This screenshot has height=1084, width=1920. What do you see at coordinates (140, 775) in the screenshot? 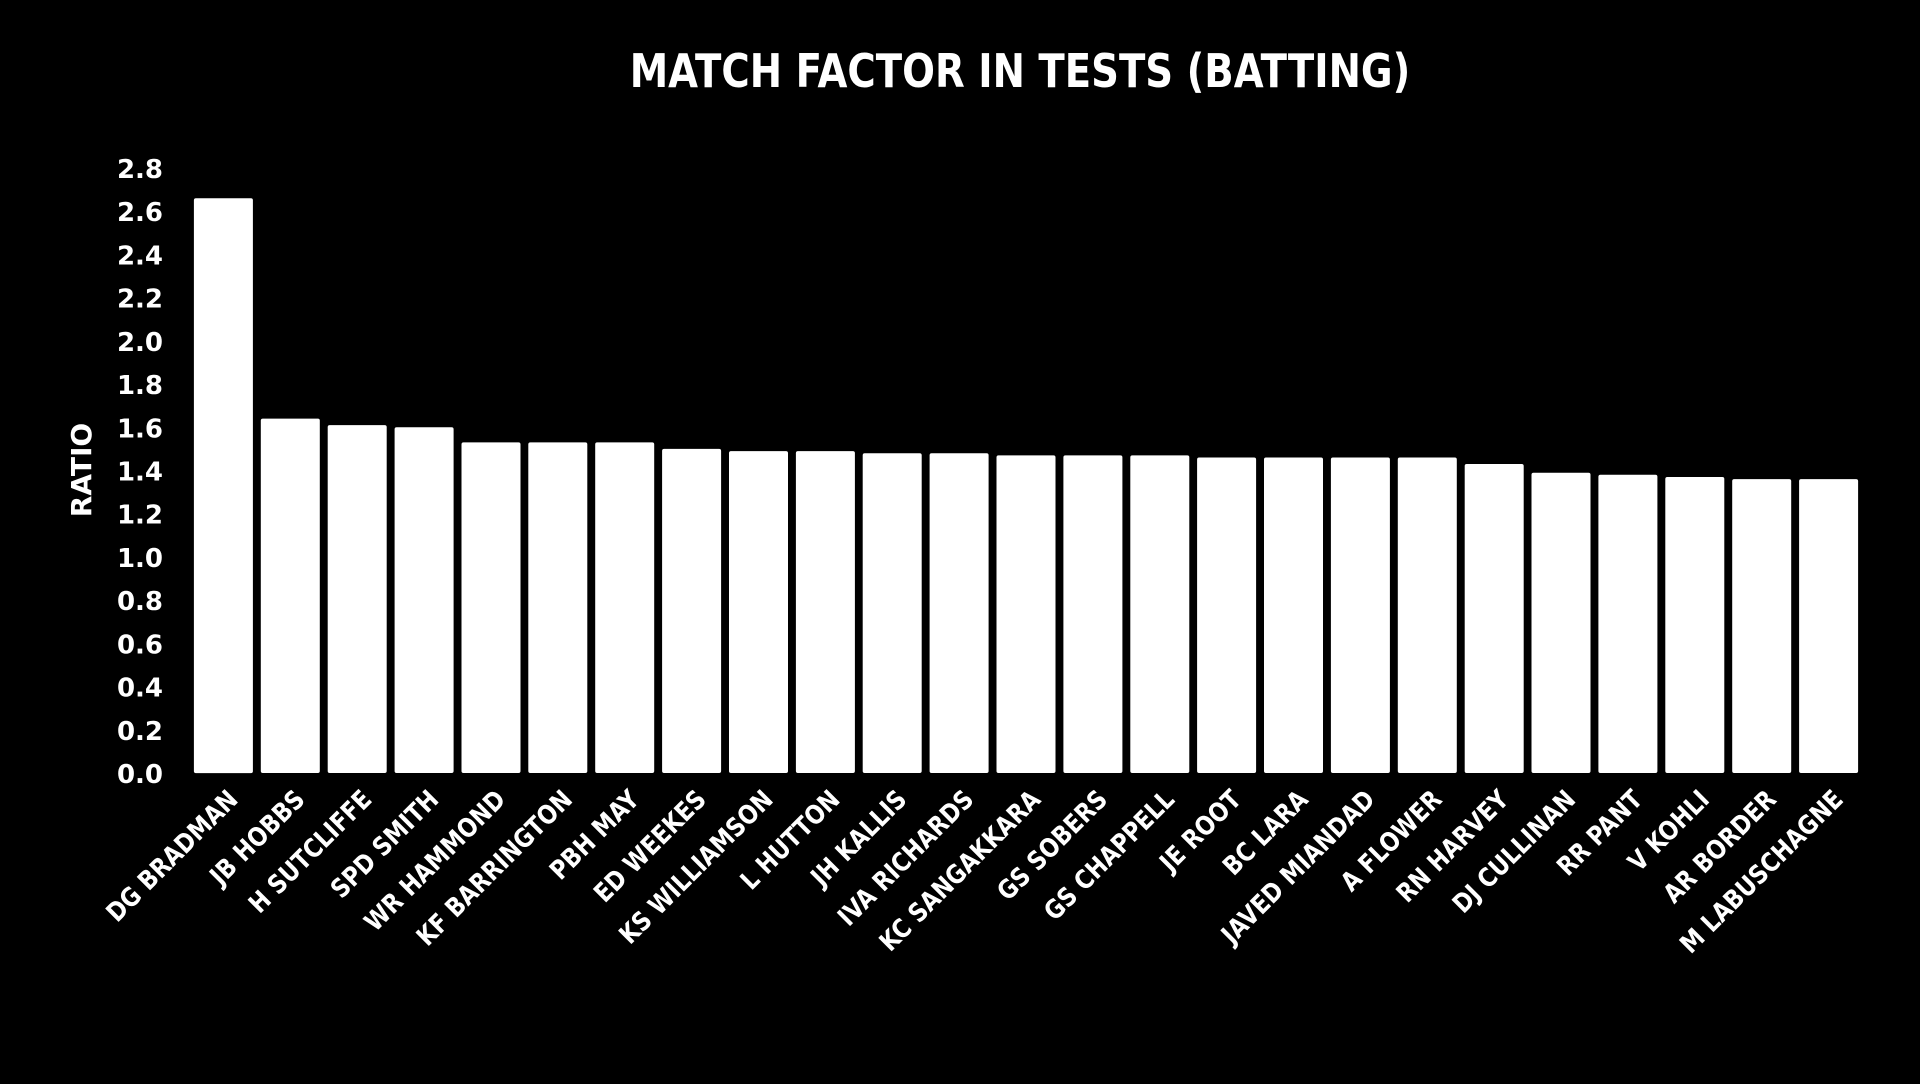
I see `y-tick-label: 0.0` at bounding box center [140, 775].